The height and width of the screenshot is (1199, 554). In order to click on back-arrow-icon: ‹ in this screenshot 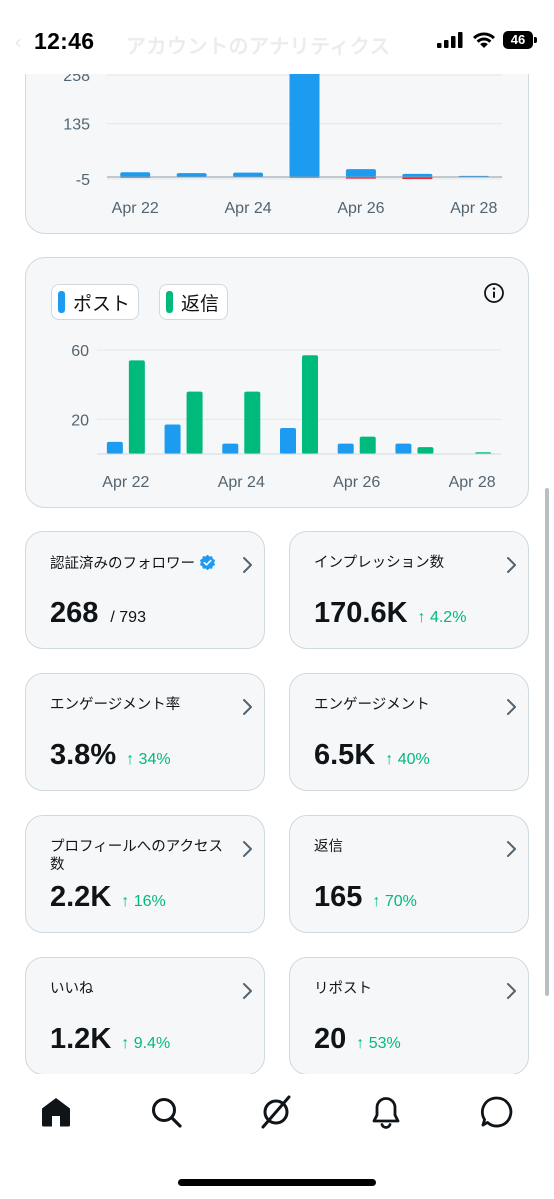, I will do `click(18, 42)`.